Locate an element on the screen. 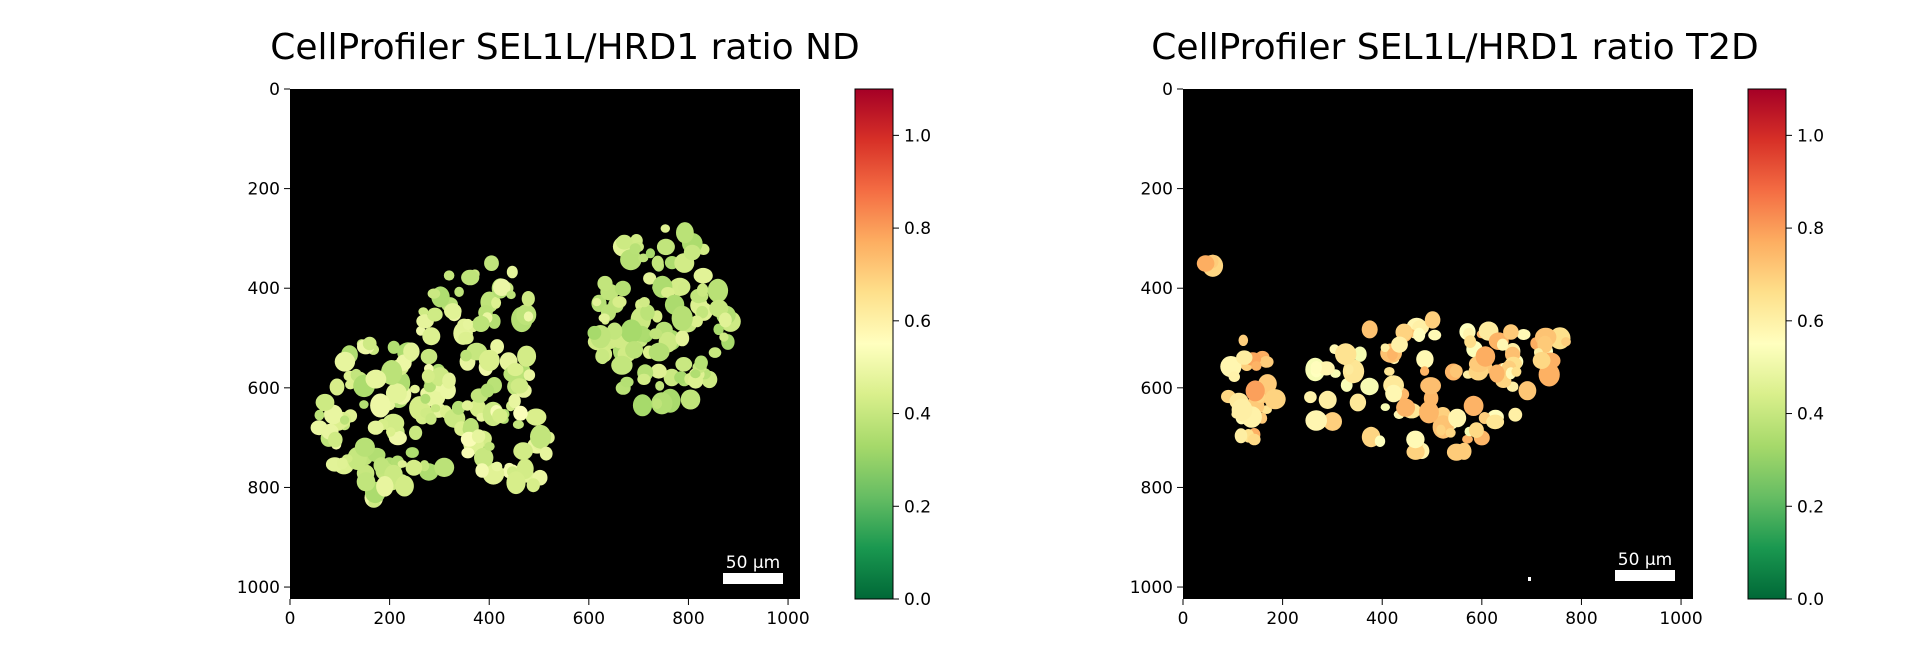 This screenshot has height=648, width=1920. x-tick-label: 200 is located at coordinates (1282, 619).